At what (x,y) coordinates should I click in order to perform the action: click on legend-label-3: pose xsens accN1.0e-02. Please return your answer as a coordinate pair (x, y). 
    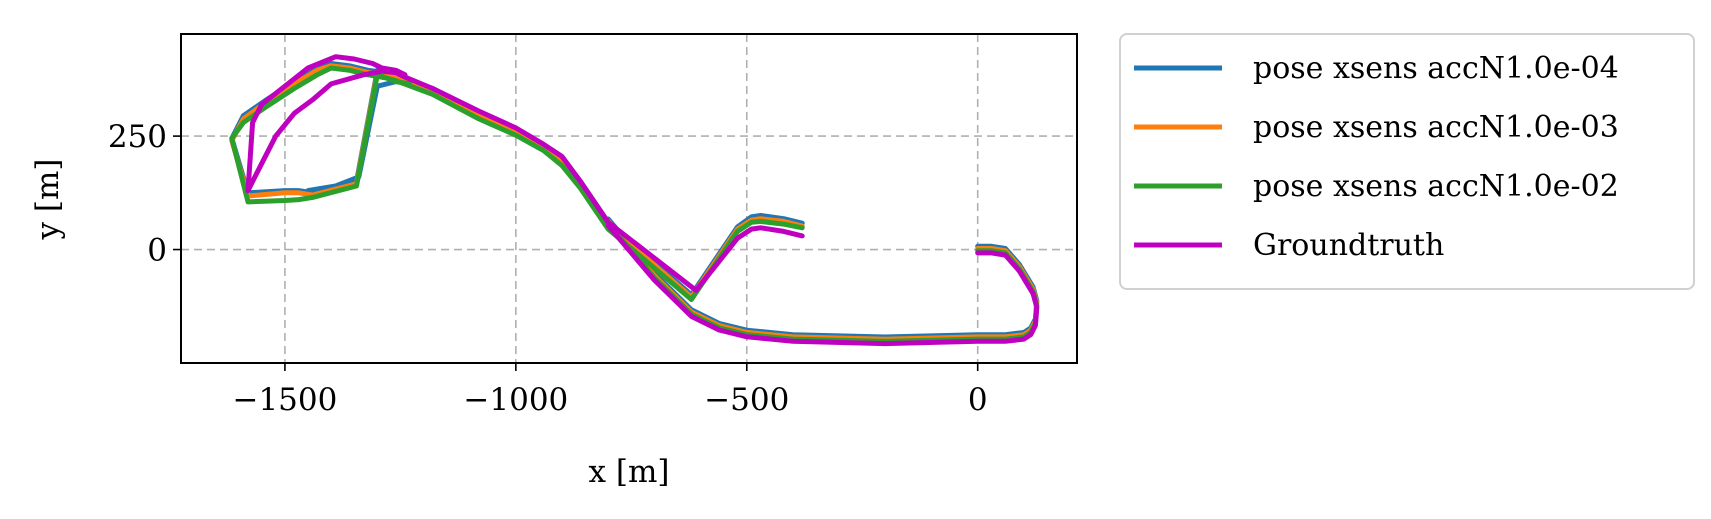
    Looking at the image, I should click on (1436, 186).